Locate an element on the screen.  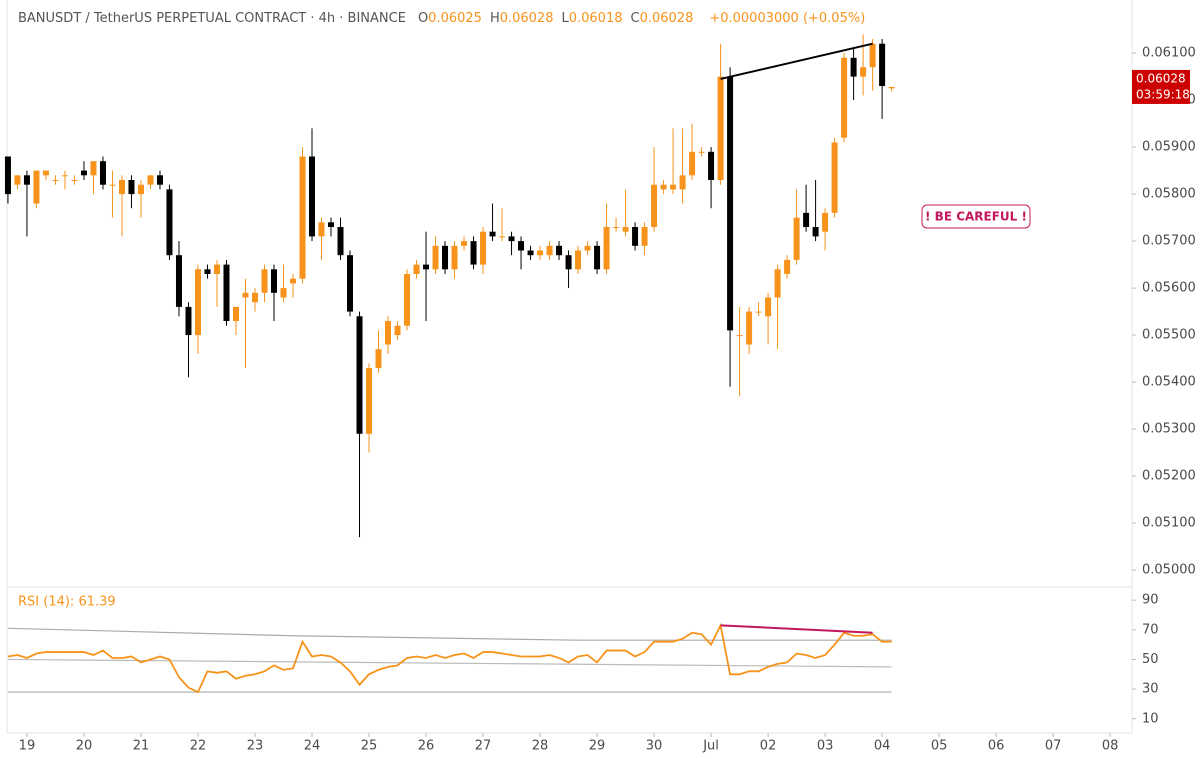
legend-key: O is located at coordinates (423, 18).